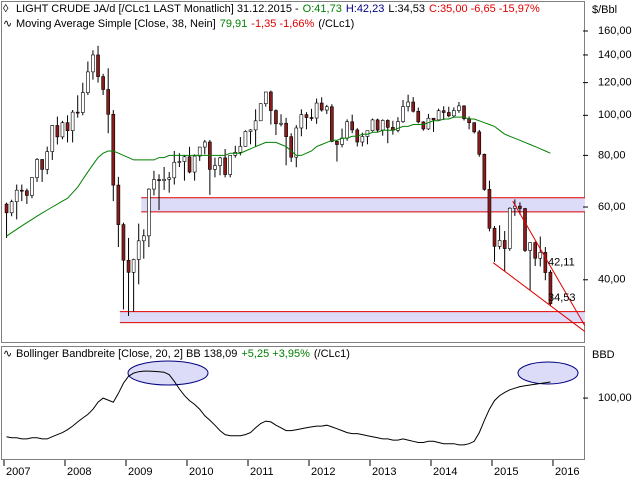 The image size is (640, 480). Describe the element at coordinates (612, 280) in the screenshot. I see `y-tick-label: 40,00` at that location.